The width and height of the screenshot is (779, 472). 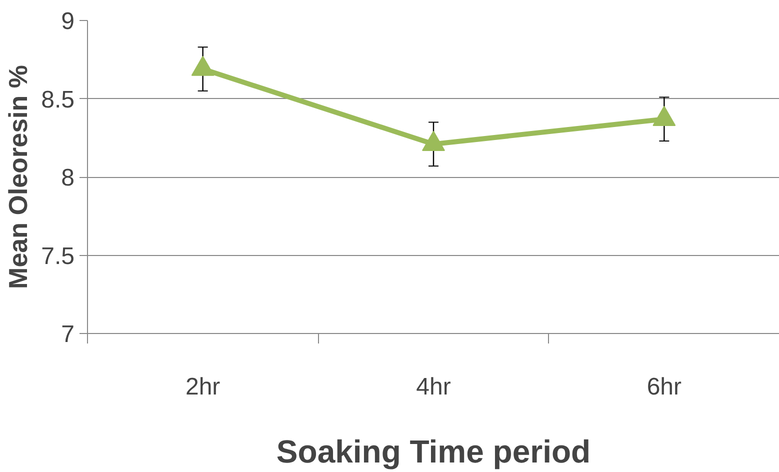 What do you see at coordinates (433, 452) in the screenshot?
I see `x-axis-title: Soaking Time period` at bounding box center [433, 452].